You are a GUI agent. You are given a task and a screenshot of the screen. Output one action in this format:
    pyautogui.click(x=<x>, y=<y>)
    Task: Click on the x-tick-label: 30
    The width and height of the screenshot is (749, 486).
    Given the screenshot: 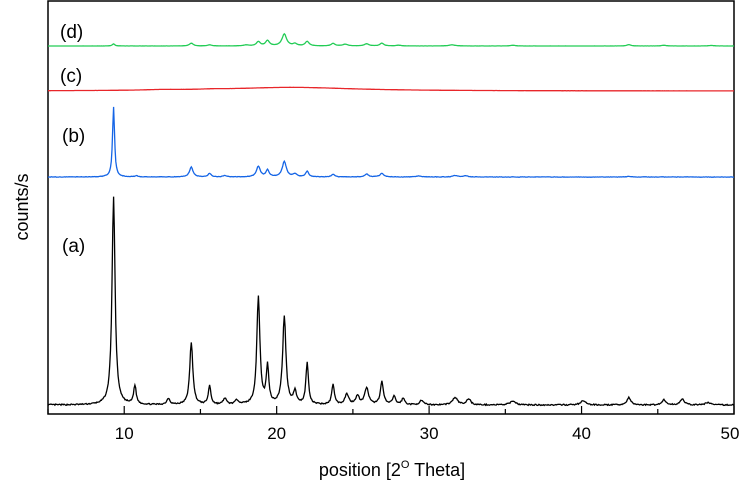 What is the action you would take?
    pyautogui.click(x=429, y=433)
    